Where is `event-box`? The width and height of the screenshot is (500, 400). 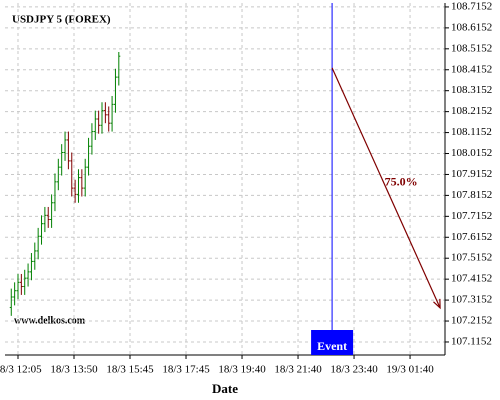 event-box is located at coordinates (332, 342).